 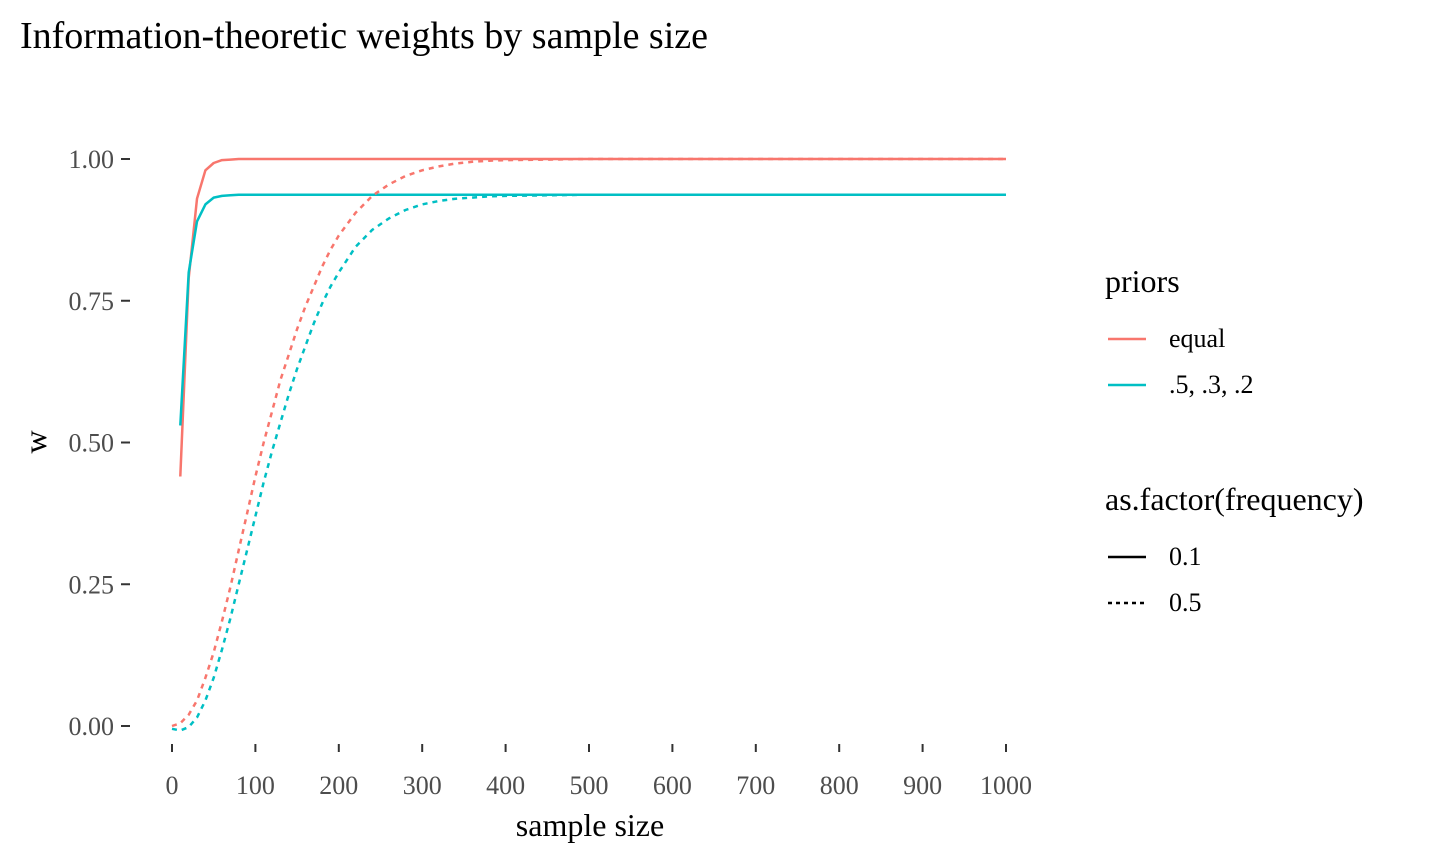 What do you see at coordinates (92, 443) in the screenshot?
I see `y-tick-label: 0.50` at bounding box center [92, 443].